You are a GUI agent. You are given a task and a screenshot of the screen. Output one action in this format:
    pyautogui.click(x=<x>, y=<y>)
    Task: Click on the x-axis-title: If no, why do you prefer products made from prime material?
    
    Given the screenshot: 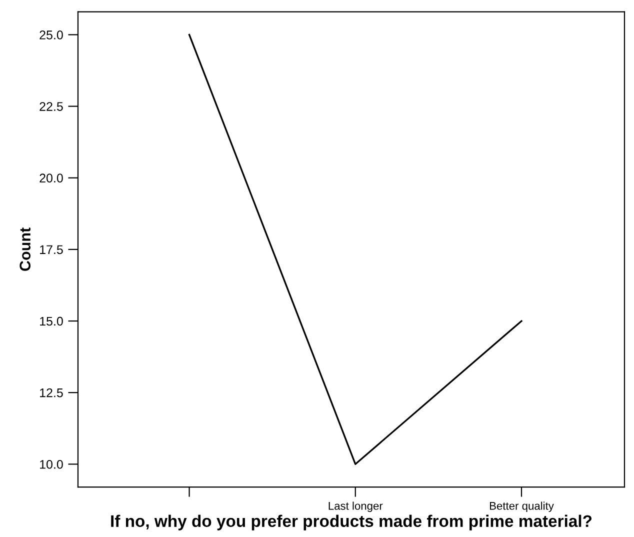 What is the action you would take?
    pyautogui.click(x=351, y=522)
    